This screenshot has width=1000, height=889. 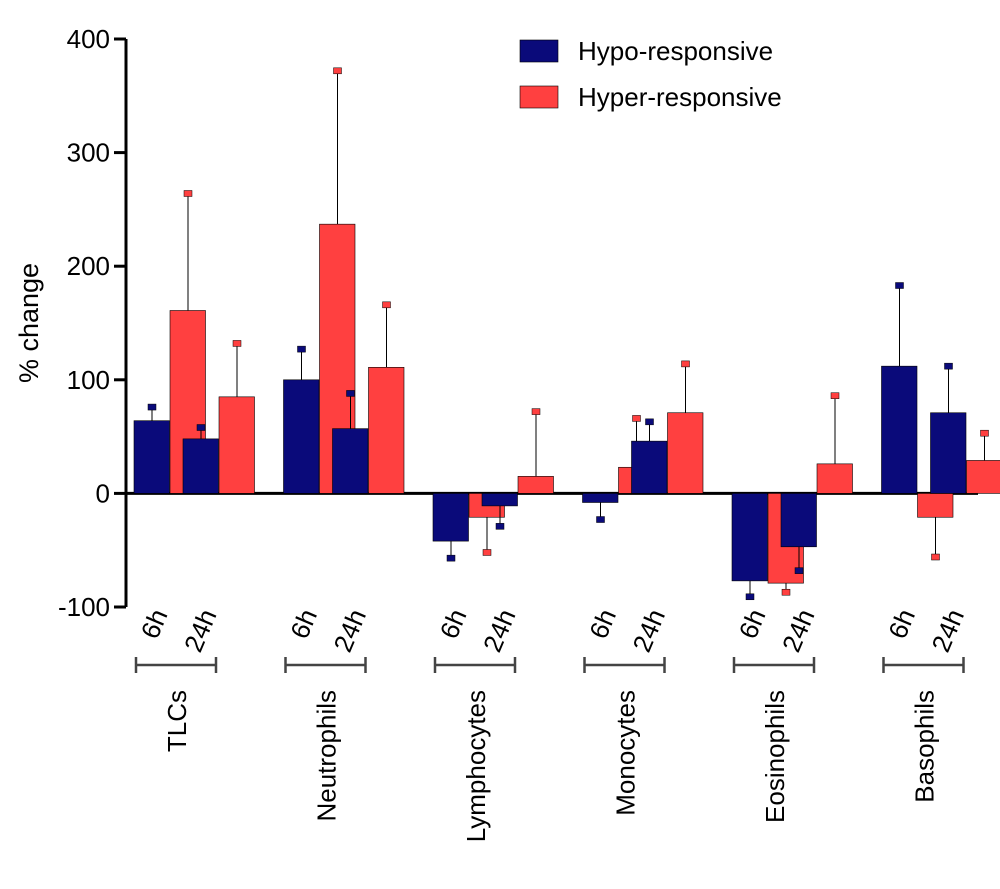 I want to click on group-label: Eosinophils, so click(x=775, y=756).